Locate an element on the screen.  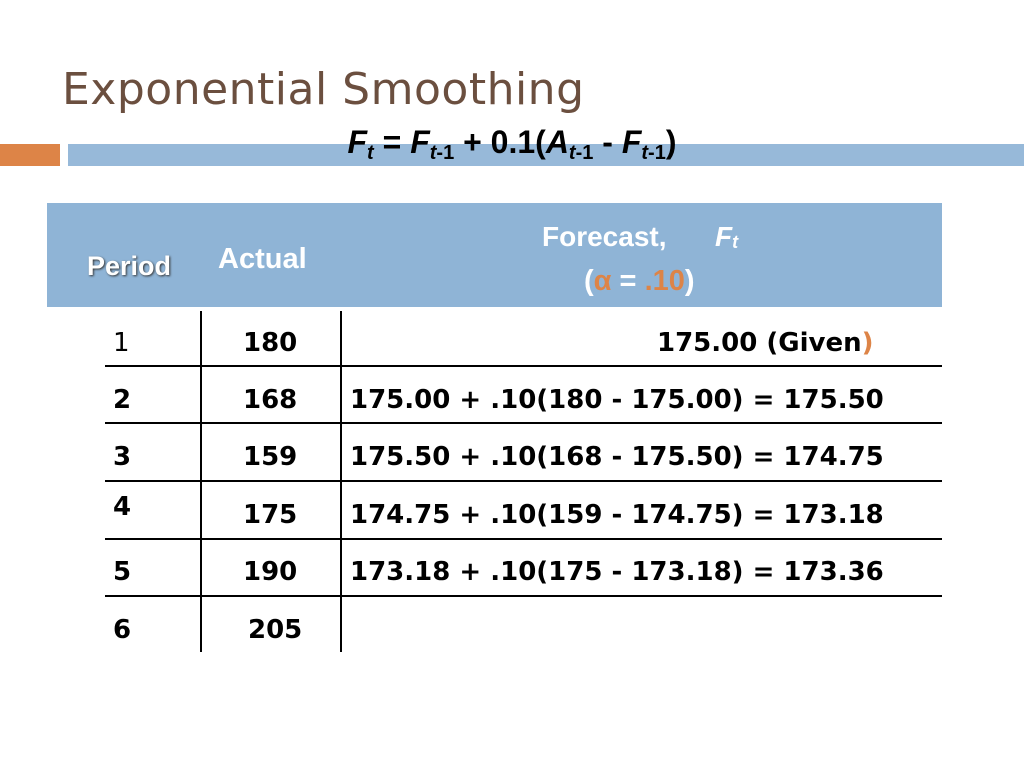
row-5-period: 5 is located at coordinates (122, 572).